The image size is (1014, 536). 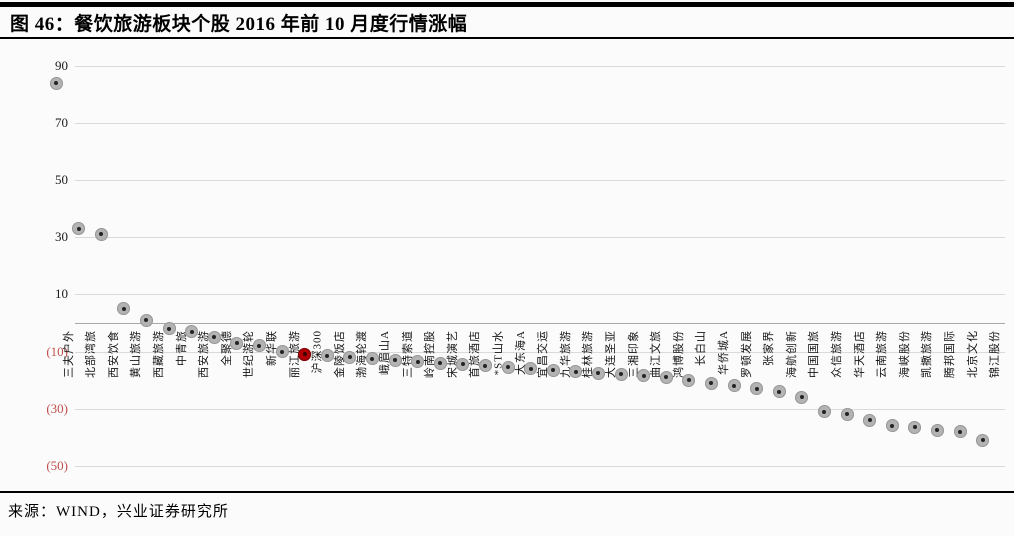 What do you see at coordinates (656, 354) in the screenshot?
I see `x-axis-label-text: 曲江文旅` at bounding box center [656, 354].